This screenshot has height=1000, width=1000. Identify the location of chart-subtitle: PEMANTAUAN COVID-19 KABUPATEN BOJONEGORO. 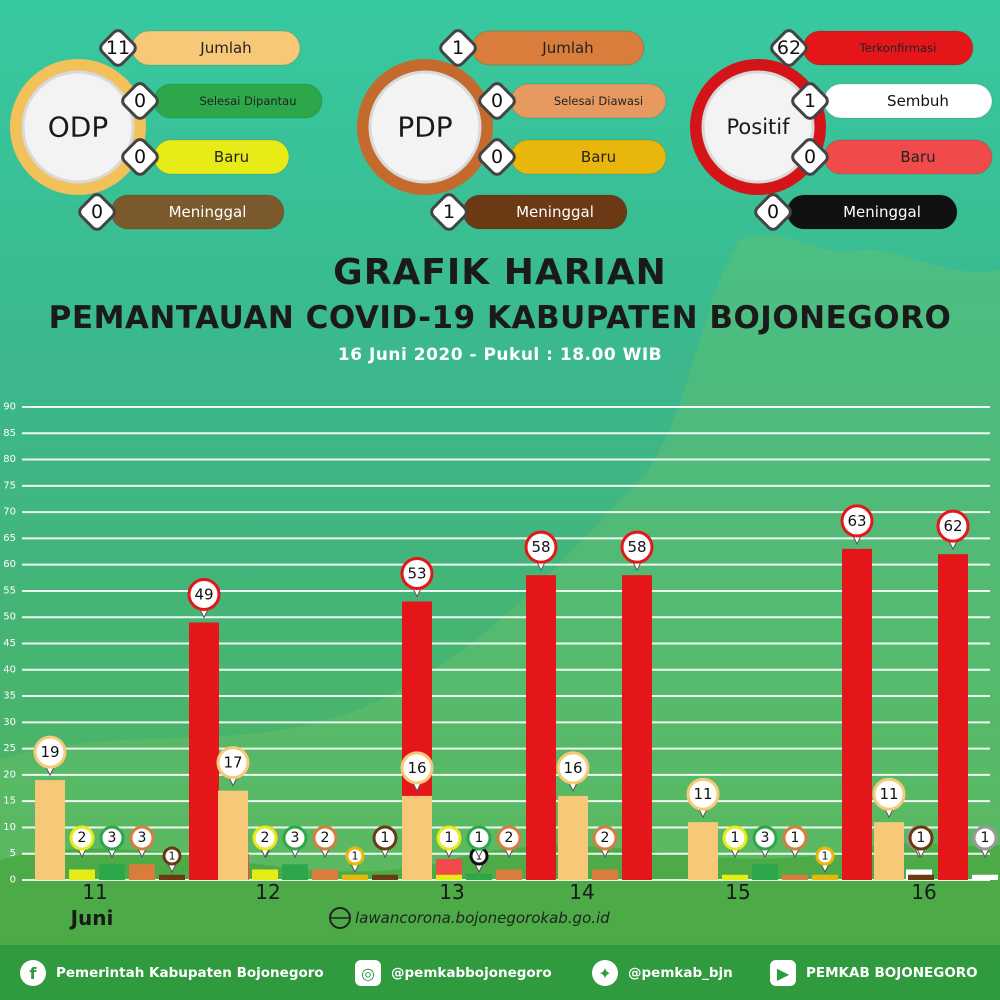
(500, 318).